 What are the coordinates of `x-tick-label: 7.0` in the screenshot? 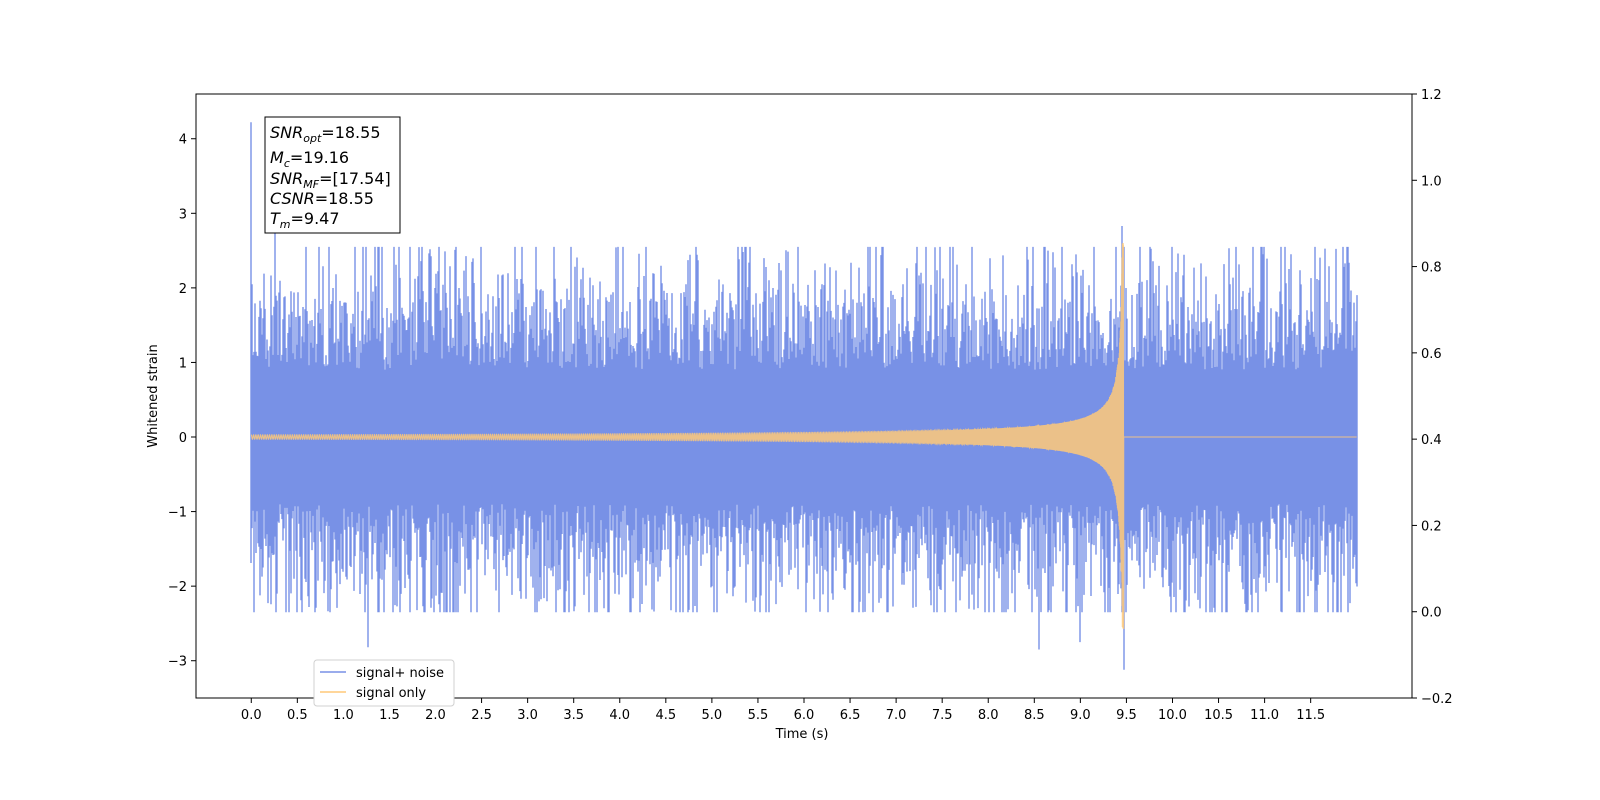 It's located at (896, 715).